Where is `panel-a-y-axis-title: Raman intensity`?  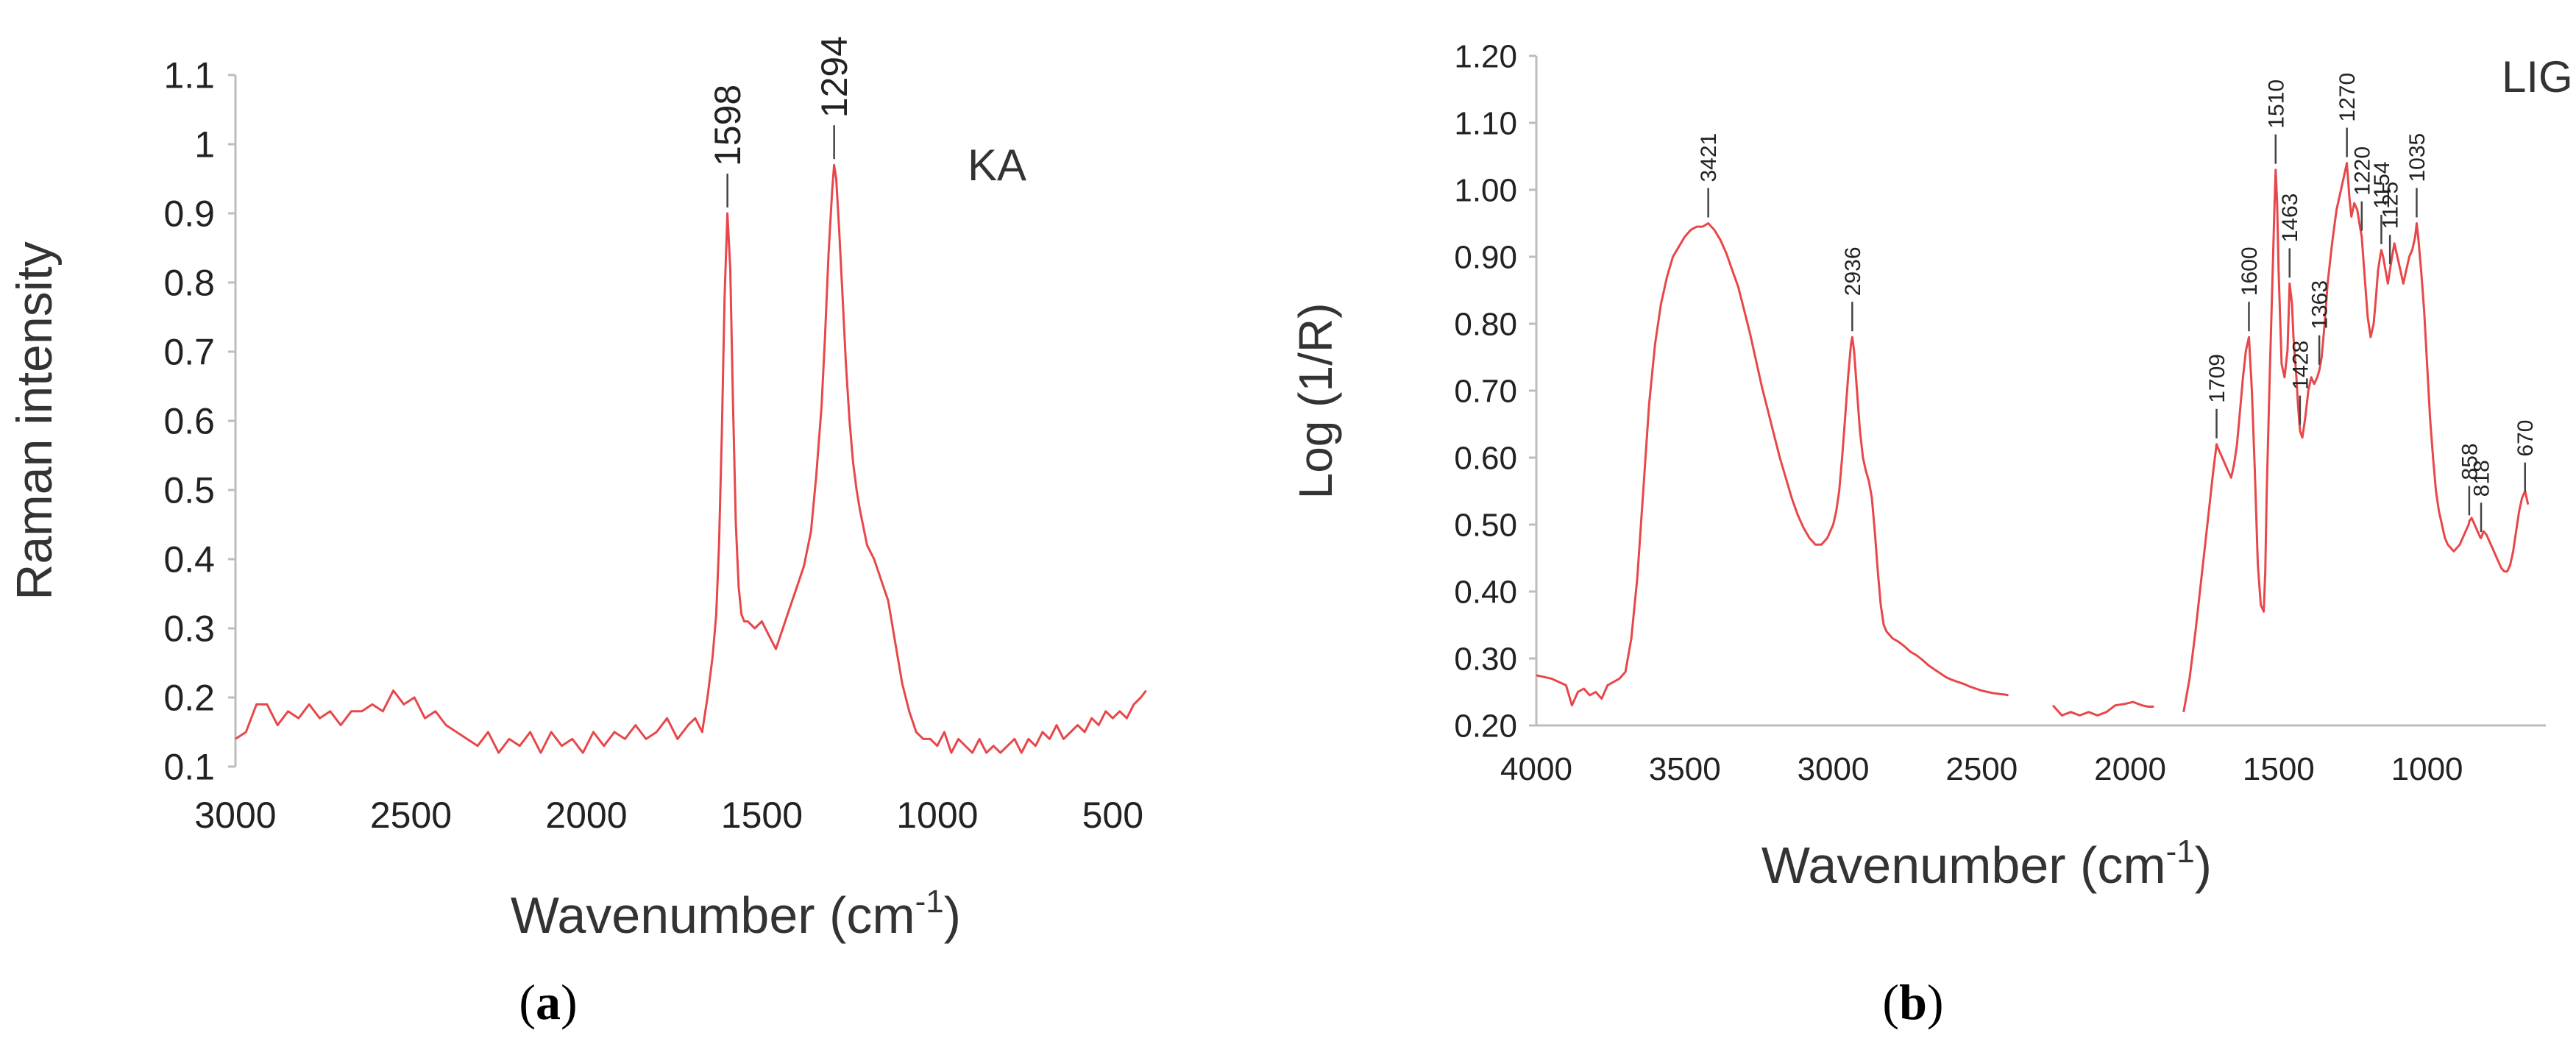
panel-a-y-axis-title: Raman intensity is located at coordinates (35, 420).